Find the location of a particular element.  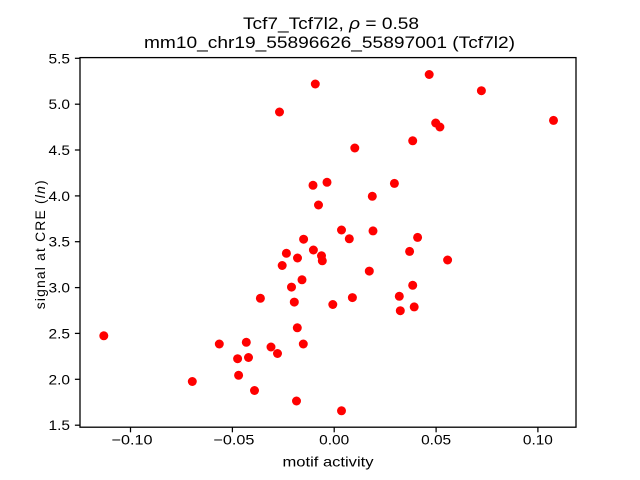

svg-text: 0.05 is located at coordinates (436, 440).